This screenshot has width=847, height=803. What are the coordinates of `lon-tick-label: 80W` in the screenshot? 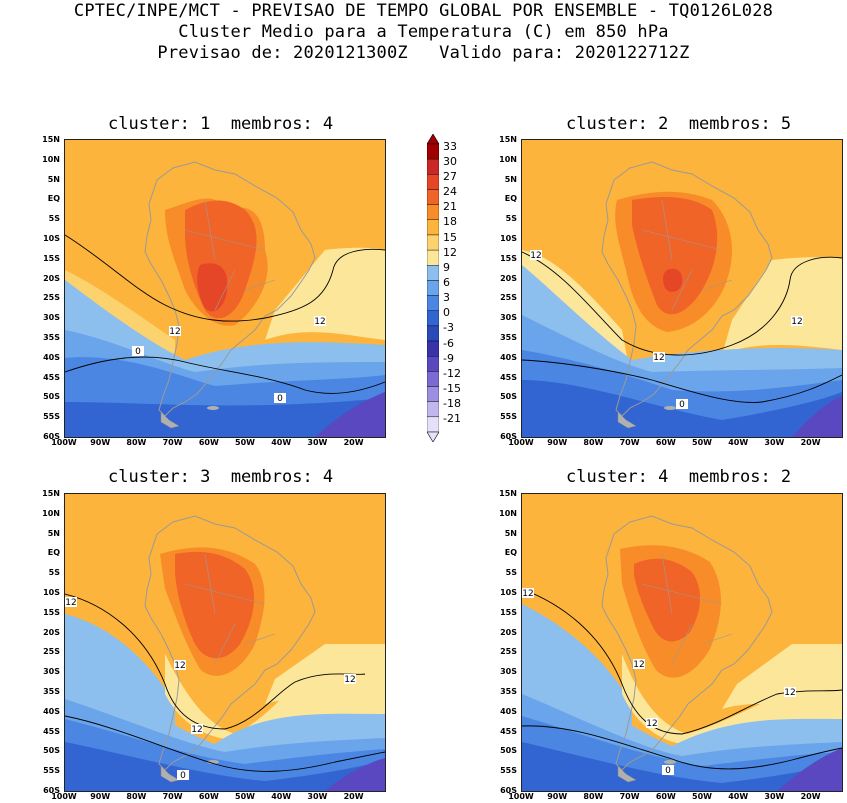 It's located at (136, 796).